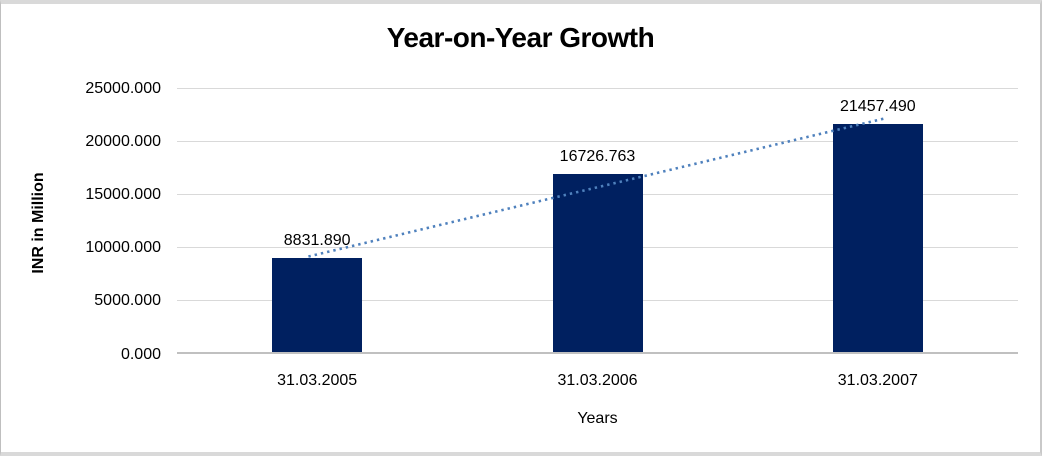  I want to click on y-tick-label: 20000.000, so click(123, 141).